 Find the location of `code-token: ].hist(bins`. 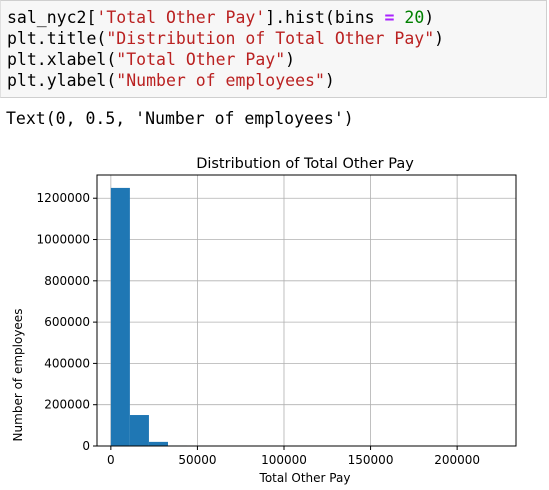

code-token: ].hist(bins is located at coordinates (325, 17).